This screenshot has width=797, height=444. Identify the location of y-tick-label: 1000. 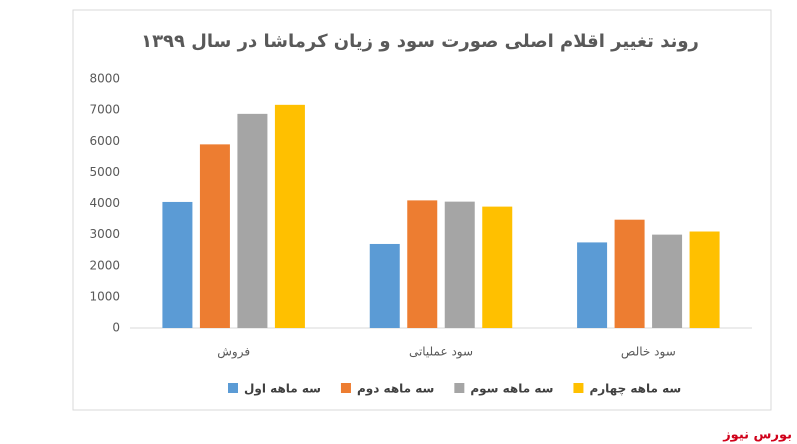
(104, 296).